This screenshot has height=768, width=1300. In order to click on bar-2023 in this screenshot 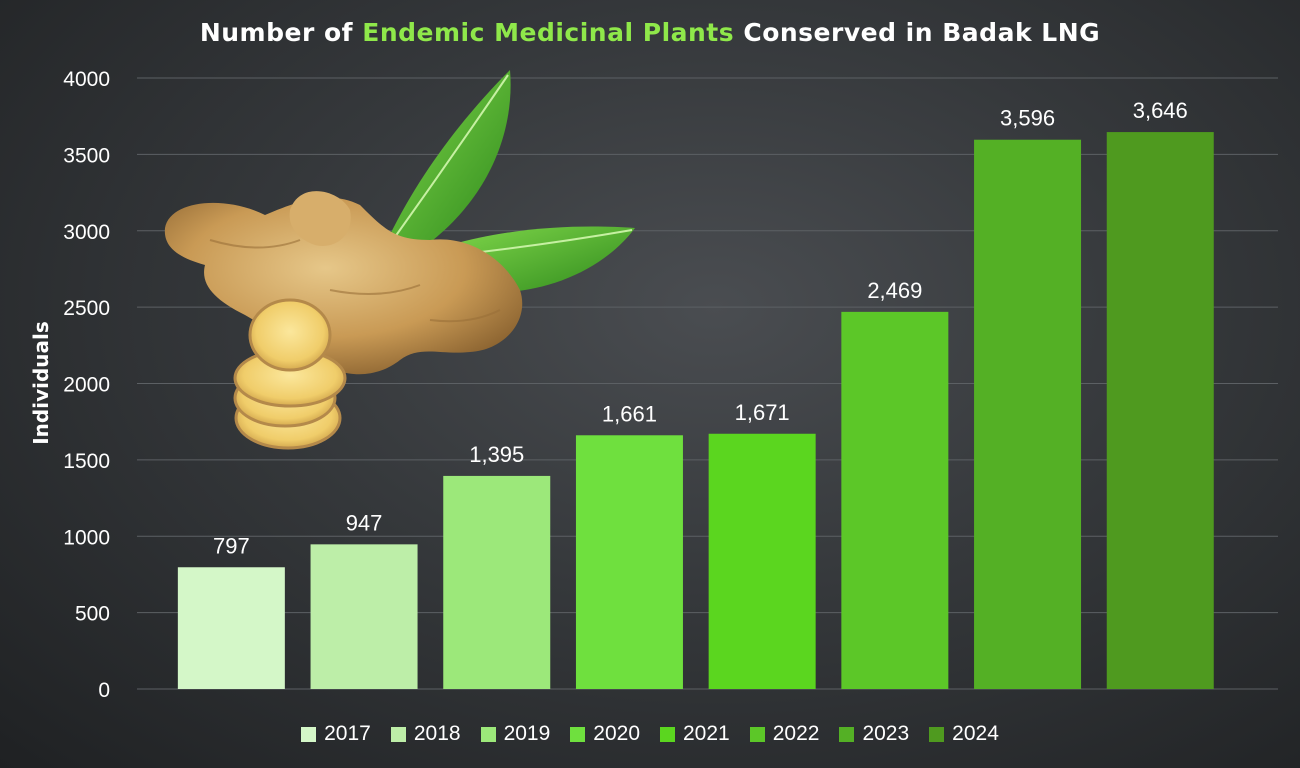, I will do `click(1028, 414)`.